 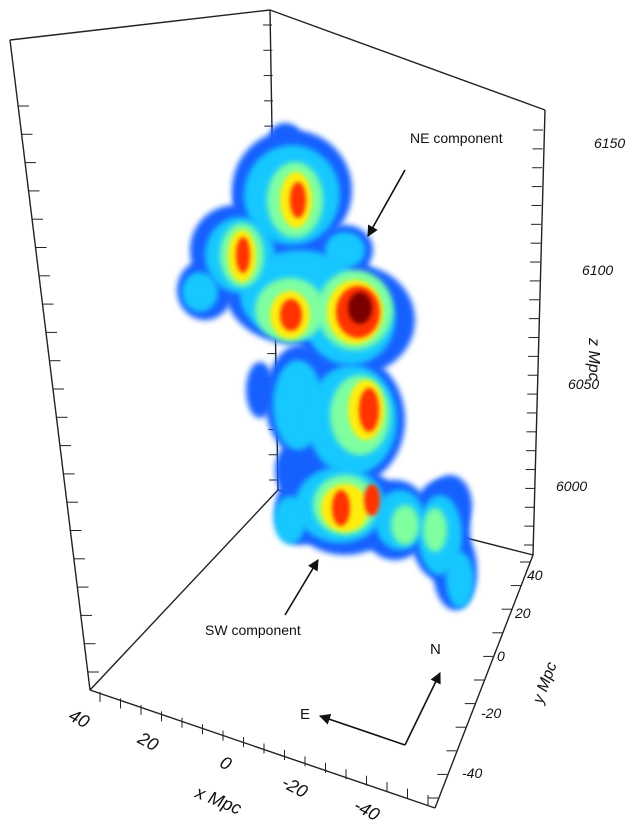 I want to click on east-arrow, so click(x=362, y=729).